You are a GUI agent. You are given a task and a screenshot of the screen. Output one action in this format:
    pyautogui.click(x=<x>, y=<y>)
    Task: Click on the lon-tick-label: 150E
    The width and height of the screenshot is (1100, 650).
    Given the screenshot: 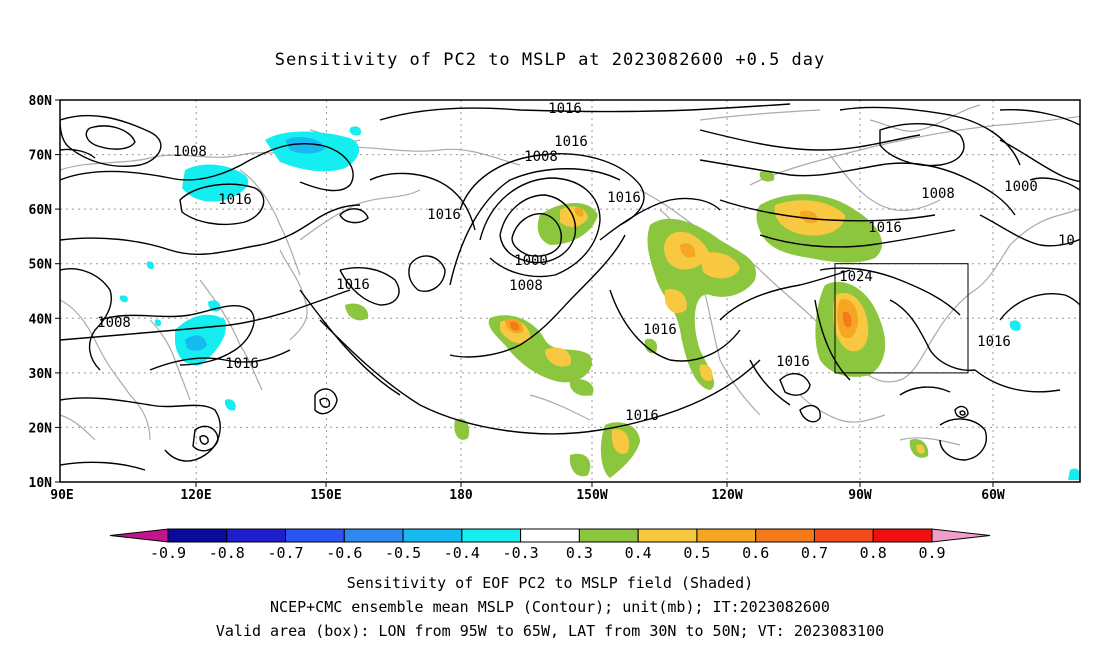 What is the action you would take?
    pyautogui.click(x=325, y=495)
    